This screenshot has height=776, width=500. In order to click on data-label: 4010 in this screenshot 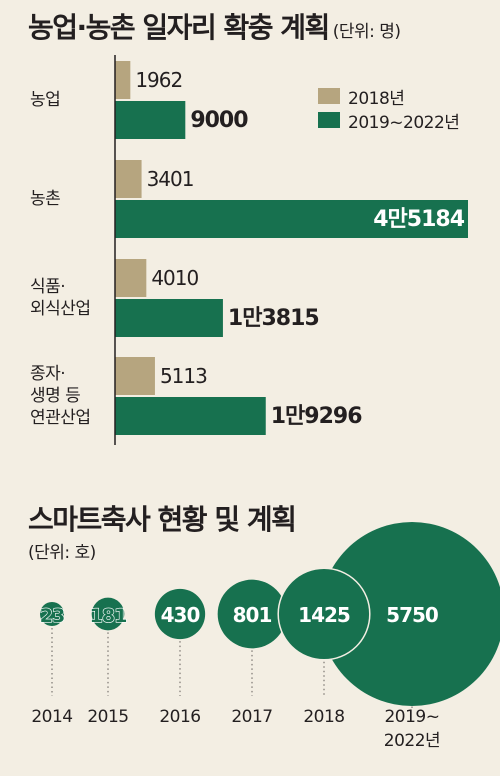, I will do `click(174, 278)`.